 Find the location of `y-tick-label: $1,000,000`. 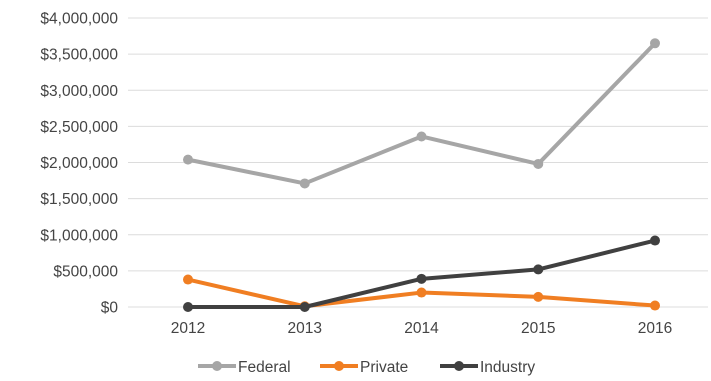

y-tick-label: $1,000,000 is located at coordinates (79, 235).